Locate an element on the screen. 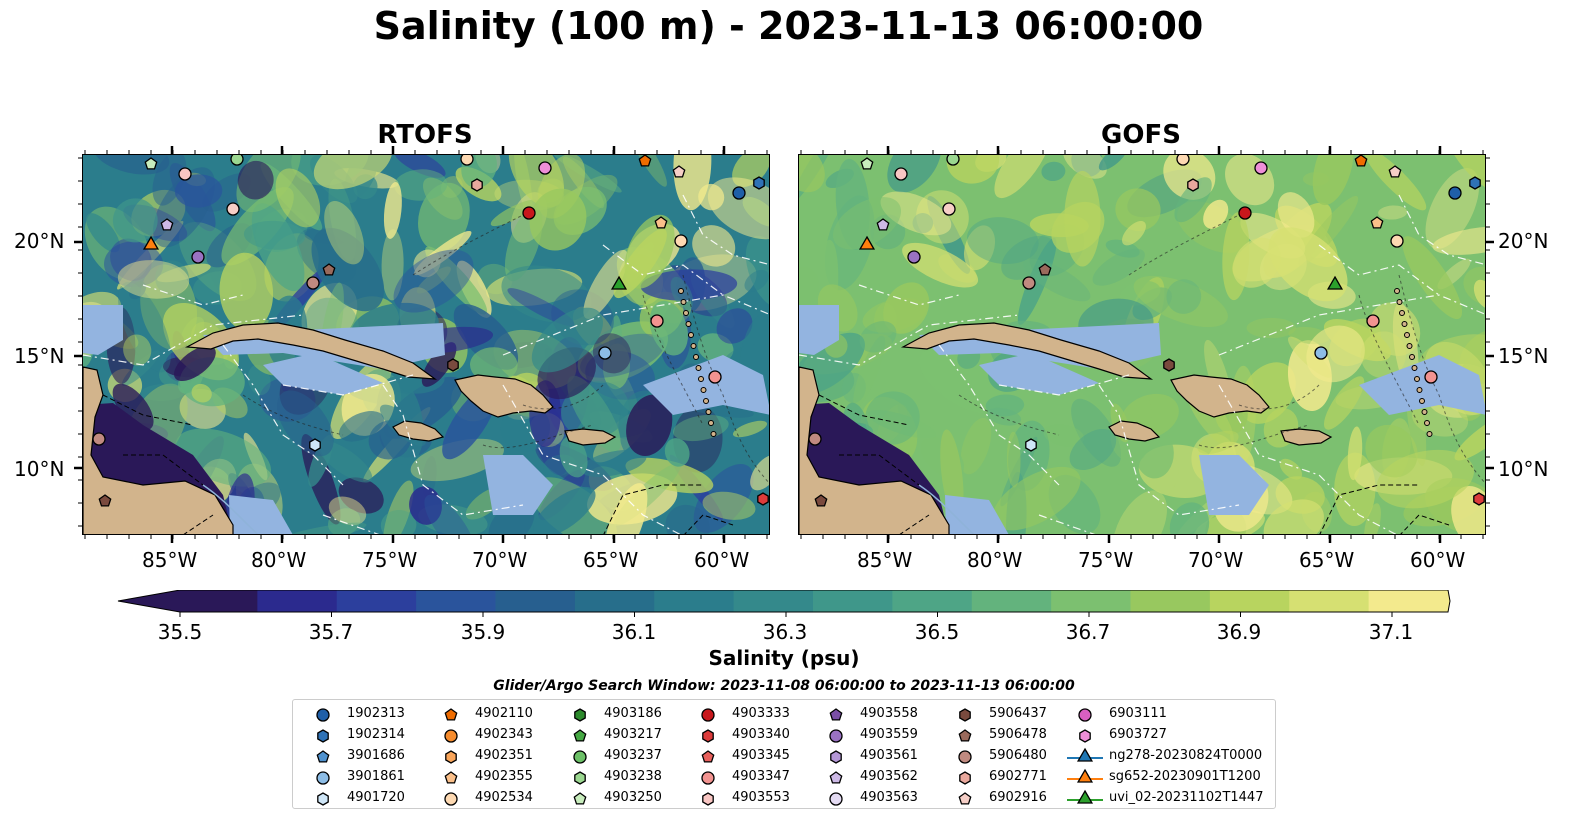 The height and width of the screenshot is (826, 1577). colorbar-tick-label: 35.5 is located at coordinates (180, 632).